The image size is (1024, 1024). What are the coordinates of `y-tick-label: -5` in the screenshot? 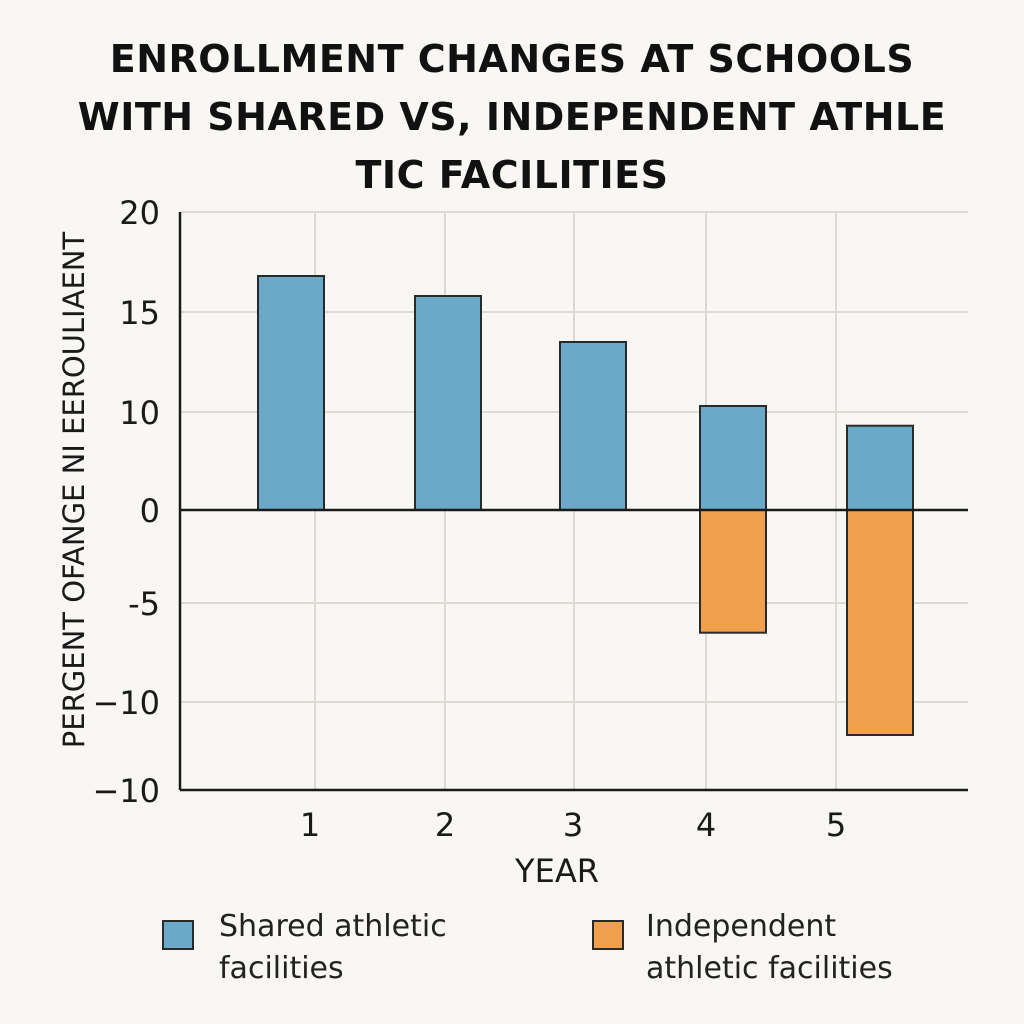 It's located at (144, 604).